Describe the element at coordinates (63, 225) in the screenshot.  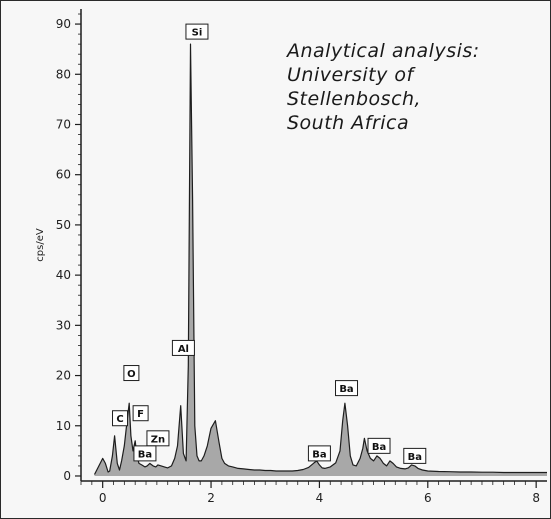
I see `y-tick-label: 50` at that location.